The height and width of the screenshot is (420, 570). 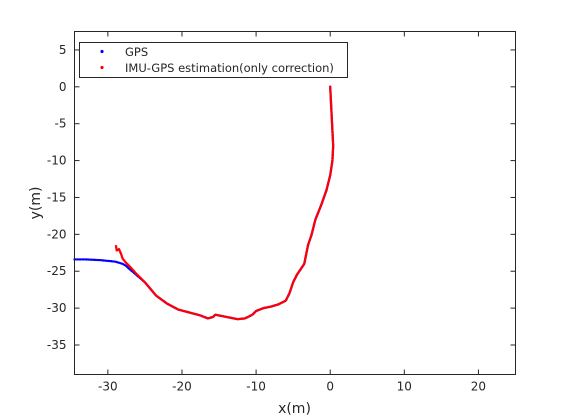 I want to click on y-tick-label: -30, so click(x=57, y=308).